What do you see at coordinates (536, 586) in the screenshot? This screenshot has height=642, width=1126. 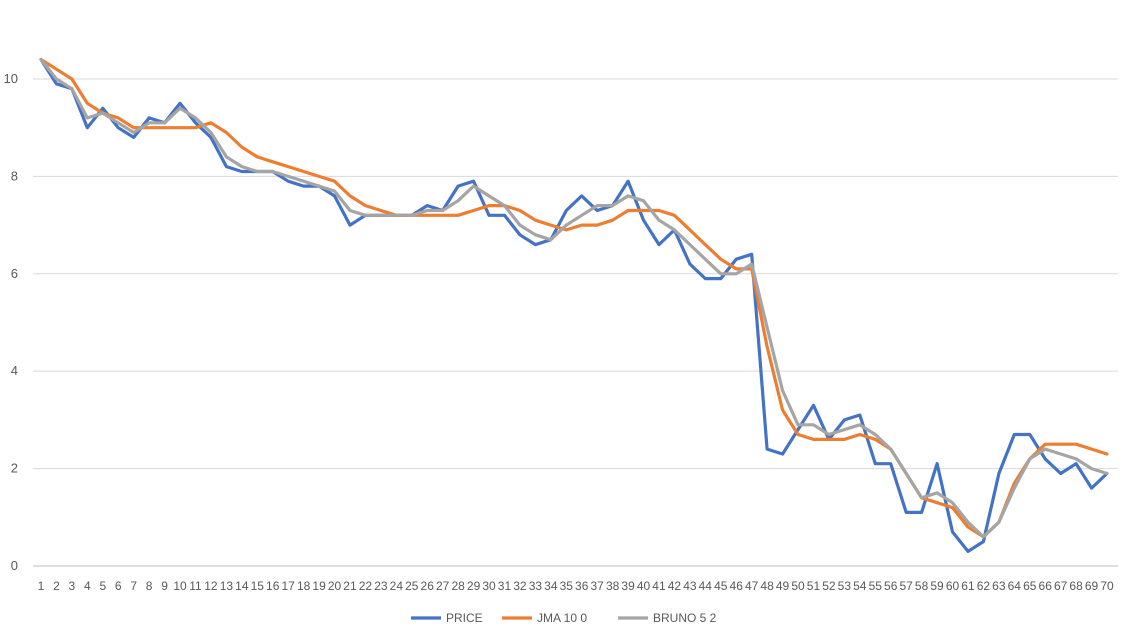 I see `x-tick-label: 33` at bounding box center [536, 586].